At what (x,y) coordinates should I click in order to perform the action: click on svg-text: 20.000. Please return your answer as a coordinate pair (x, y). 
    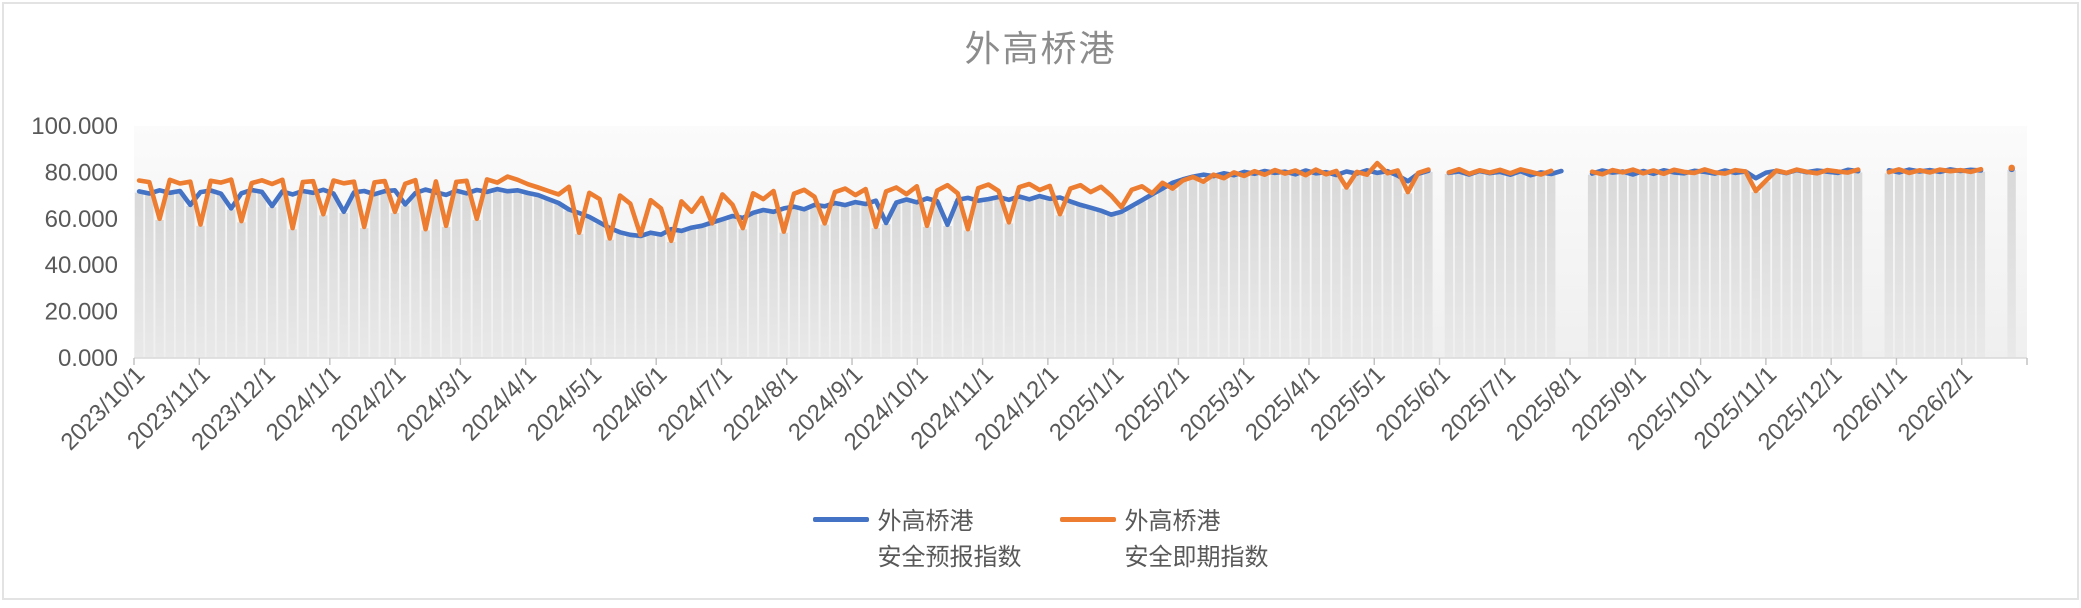
    Looking at the image, I should click on (81, 312).